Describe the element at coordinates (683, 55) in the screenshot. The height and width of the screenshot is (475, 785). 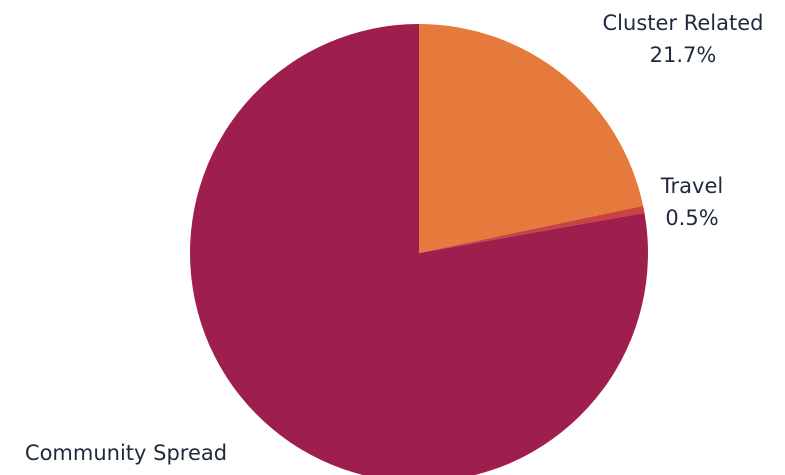
I see `label-cluster-related-value: 21.7%` at that location.